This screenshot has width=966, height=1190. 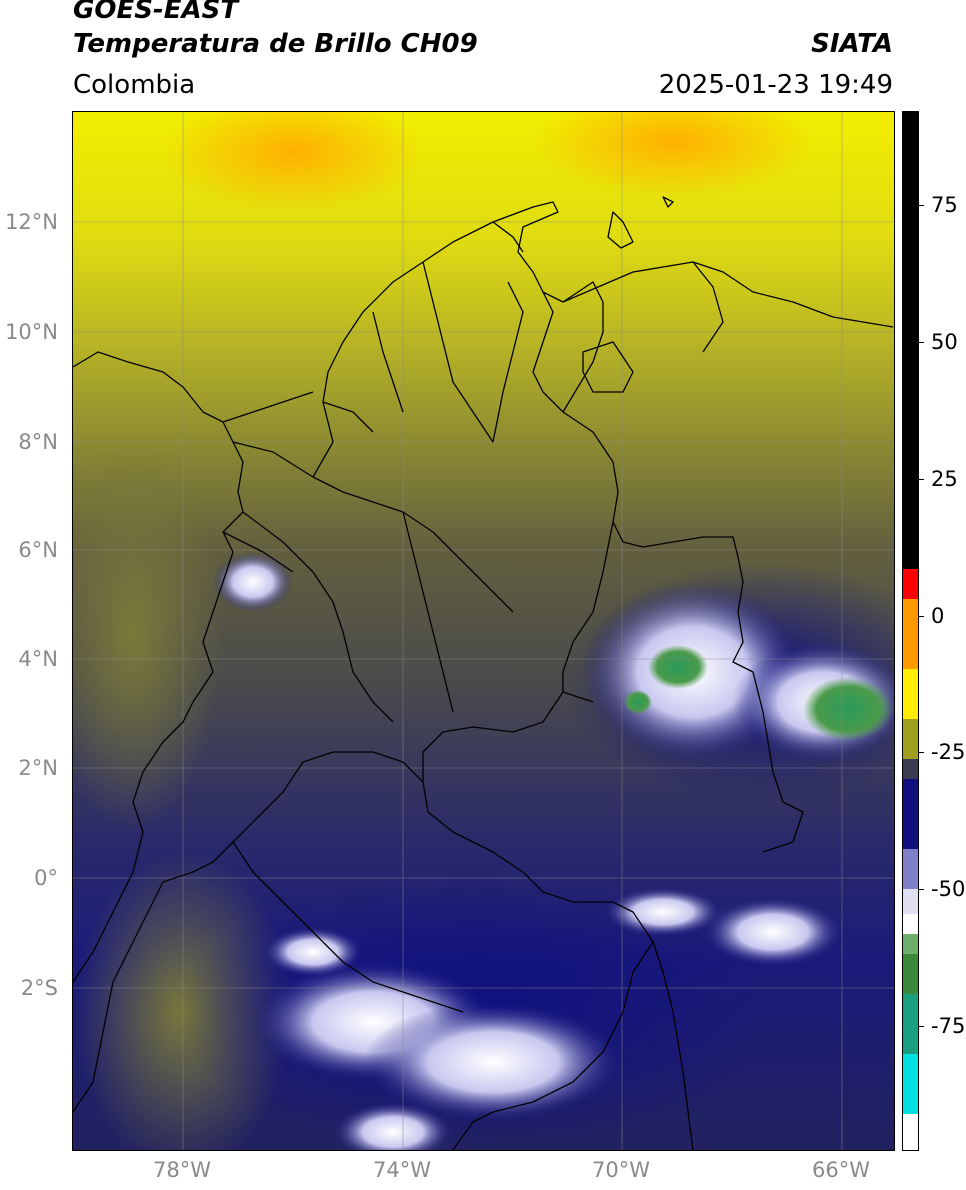 What do you see at coordinates (39, 988) in the screenshot?
I see `lat-label: 2°S` at bounding box center [39, 988].